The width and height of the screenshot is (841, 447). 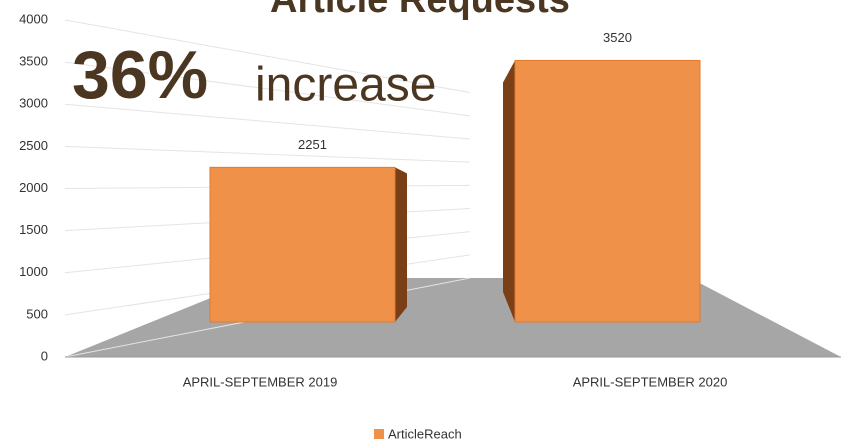 I want to click on y-tick-label: 1500, so click(x=33, y=229).